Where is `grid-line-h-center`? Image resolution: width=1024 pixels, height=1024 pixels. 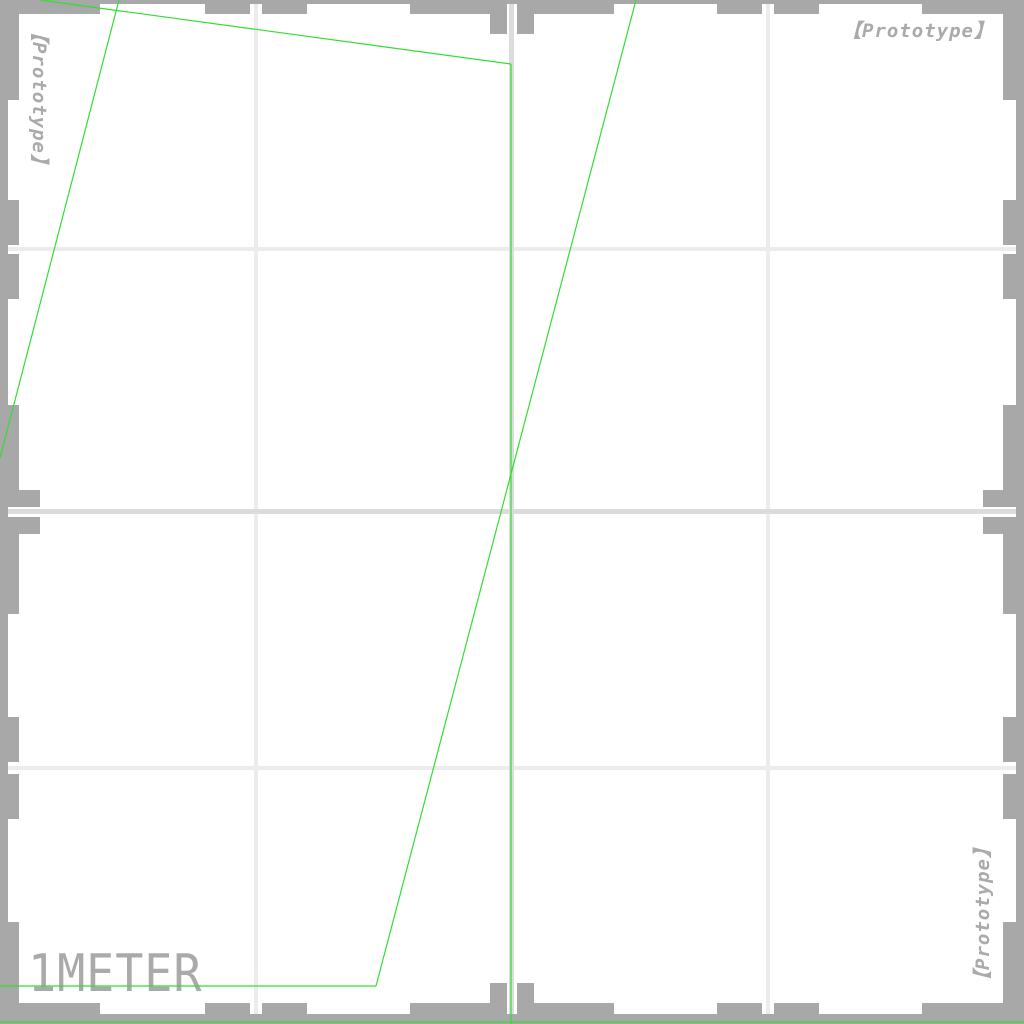 grid-line-h-center is located at coordinates (512, 511).